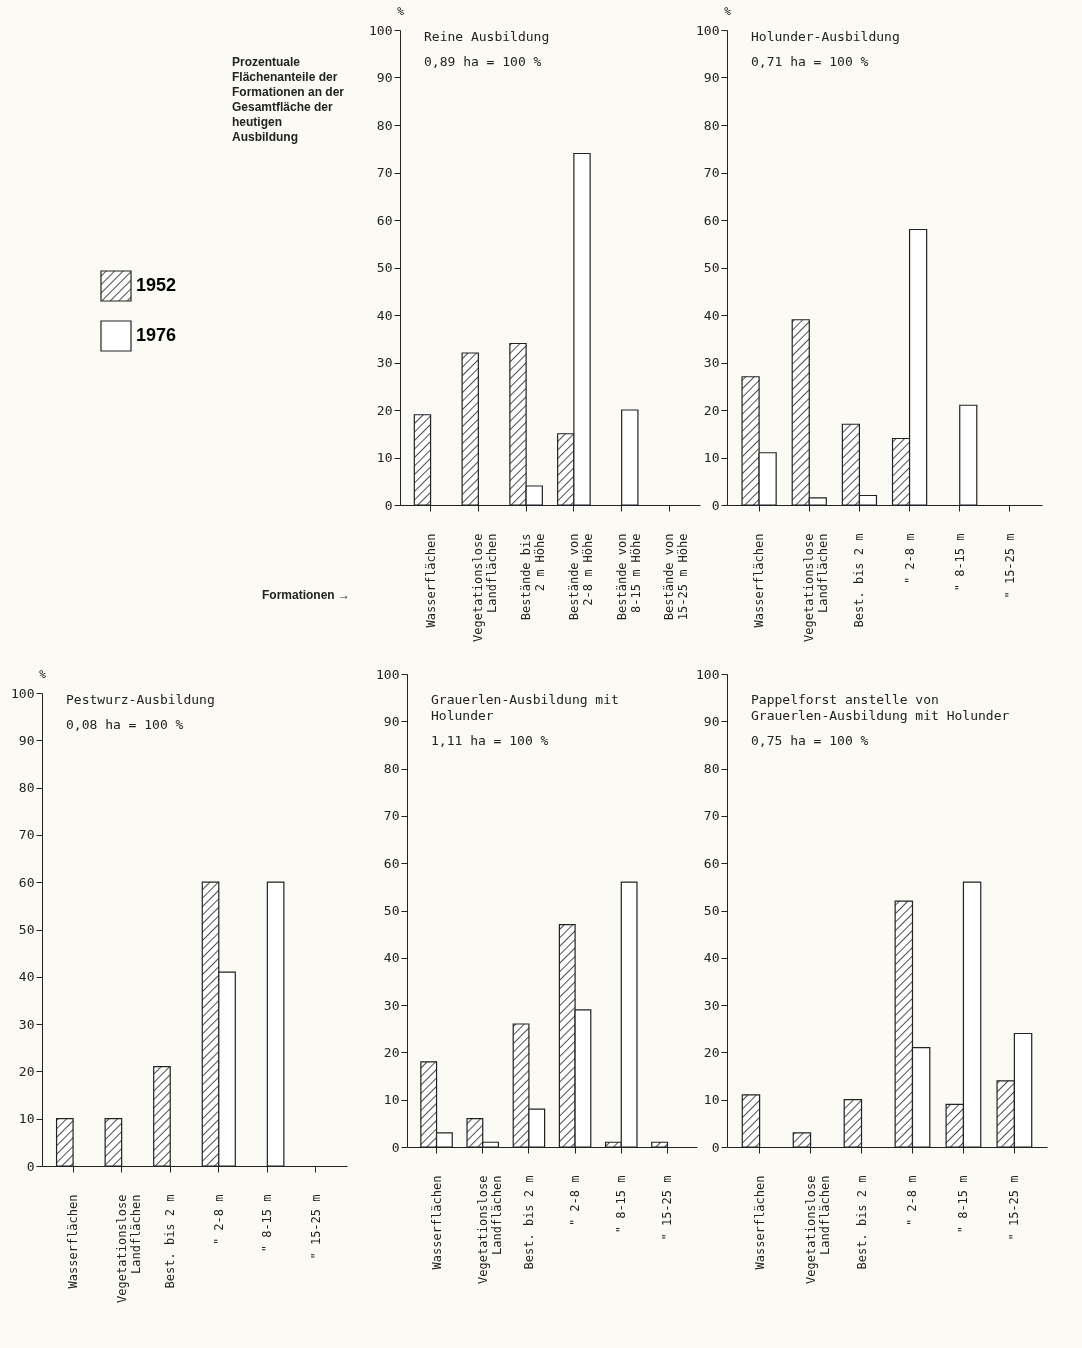 This screenshot has width=1082, height=1348. What do you see at coordinates (628, 577) in the screenshot?
I see `x-tick-label: Bestände von 8-15 m Höhe` at bounding box center [628, 577].